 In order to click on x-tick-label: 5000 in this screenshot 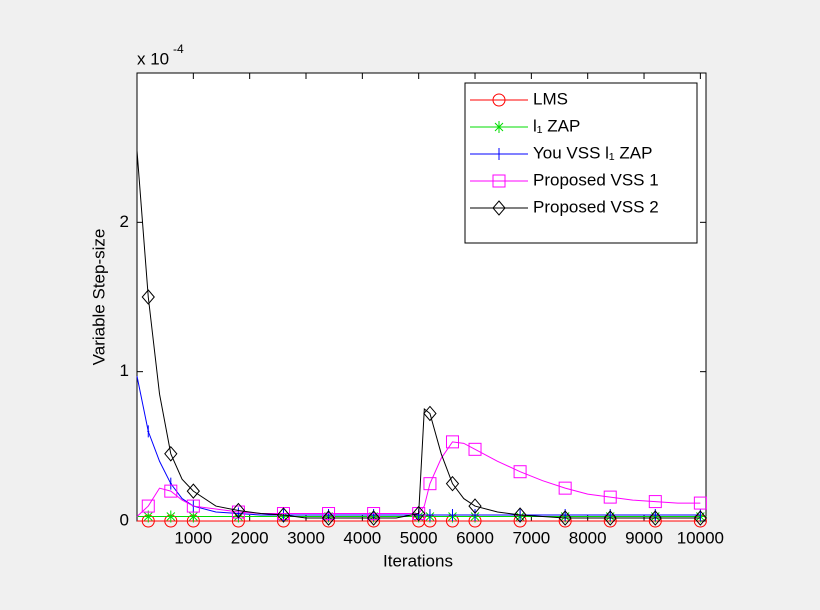, I will do `click(419, 537)`.